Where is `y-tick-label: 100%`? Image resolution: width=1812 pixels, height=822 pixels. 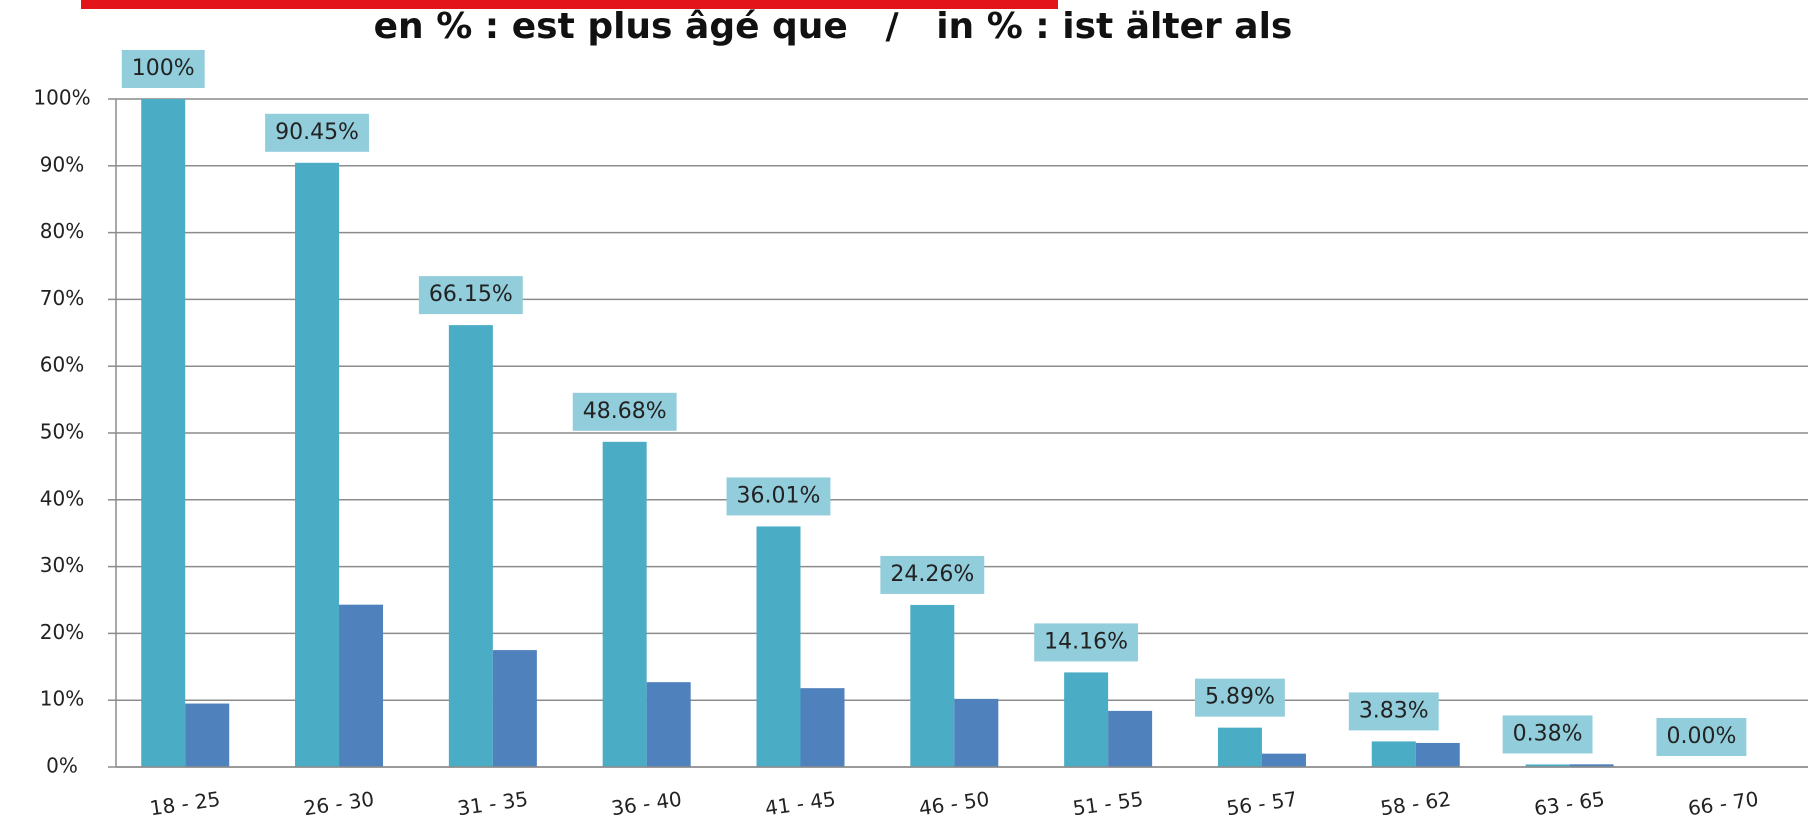
y-tick-label: 100% is located at coordinates (61, 98).